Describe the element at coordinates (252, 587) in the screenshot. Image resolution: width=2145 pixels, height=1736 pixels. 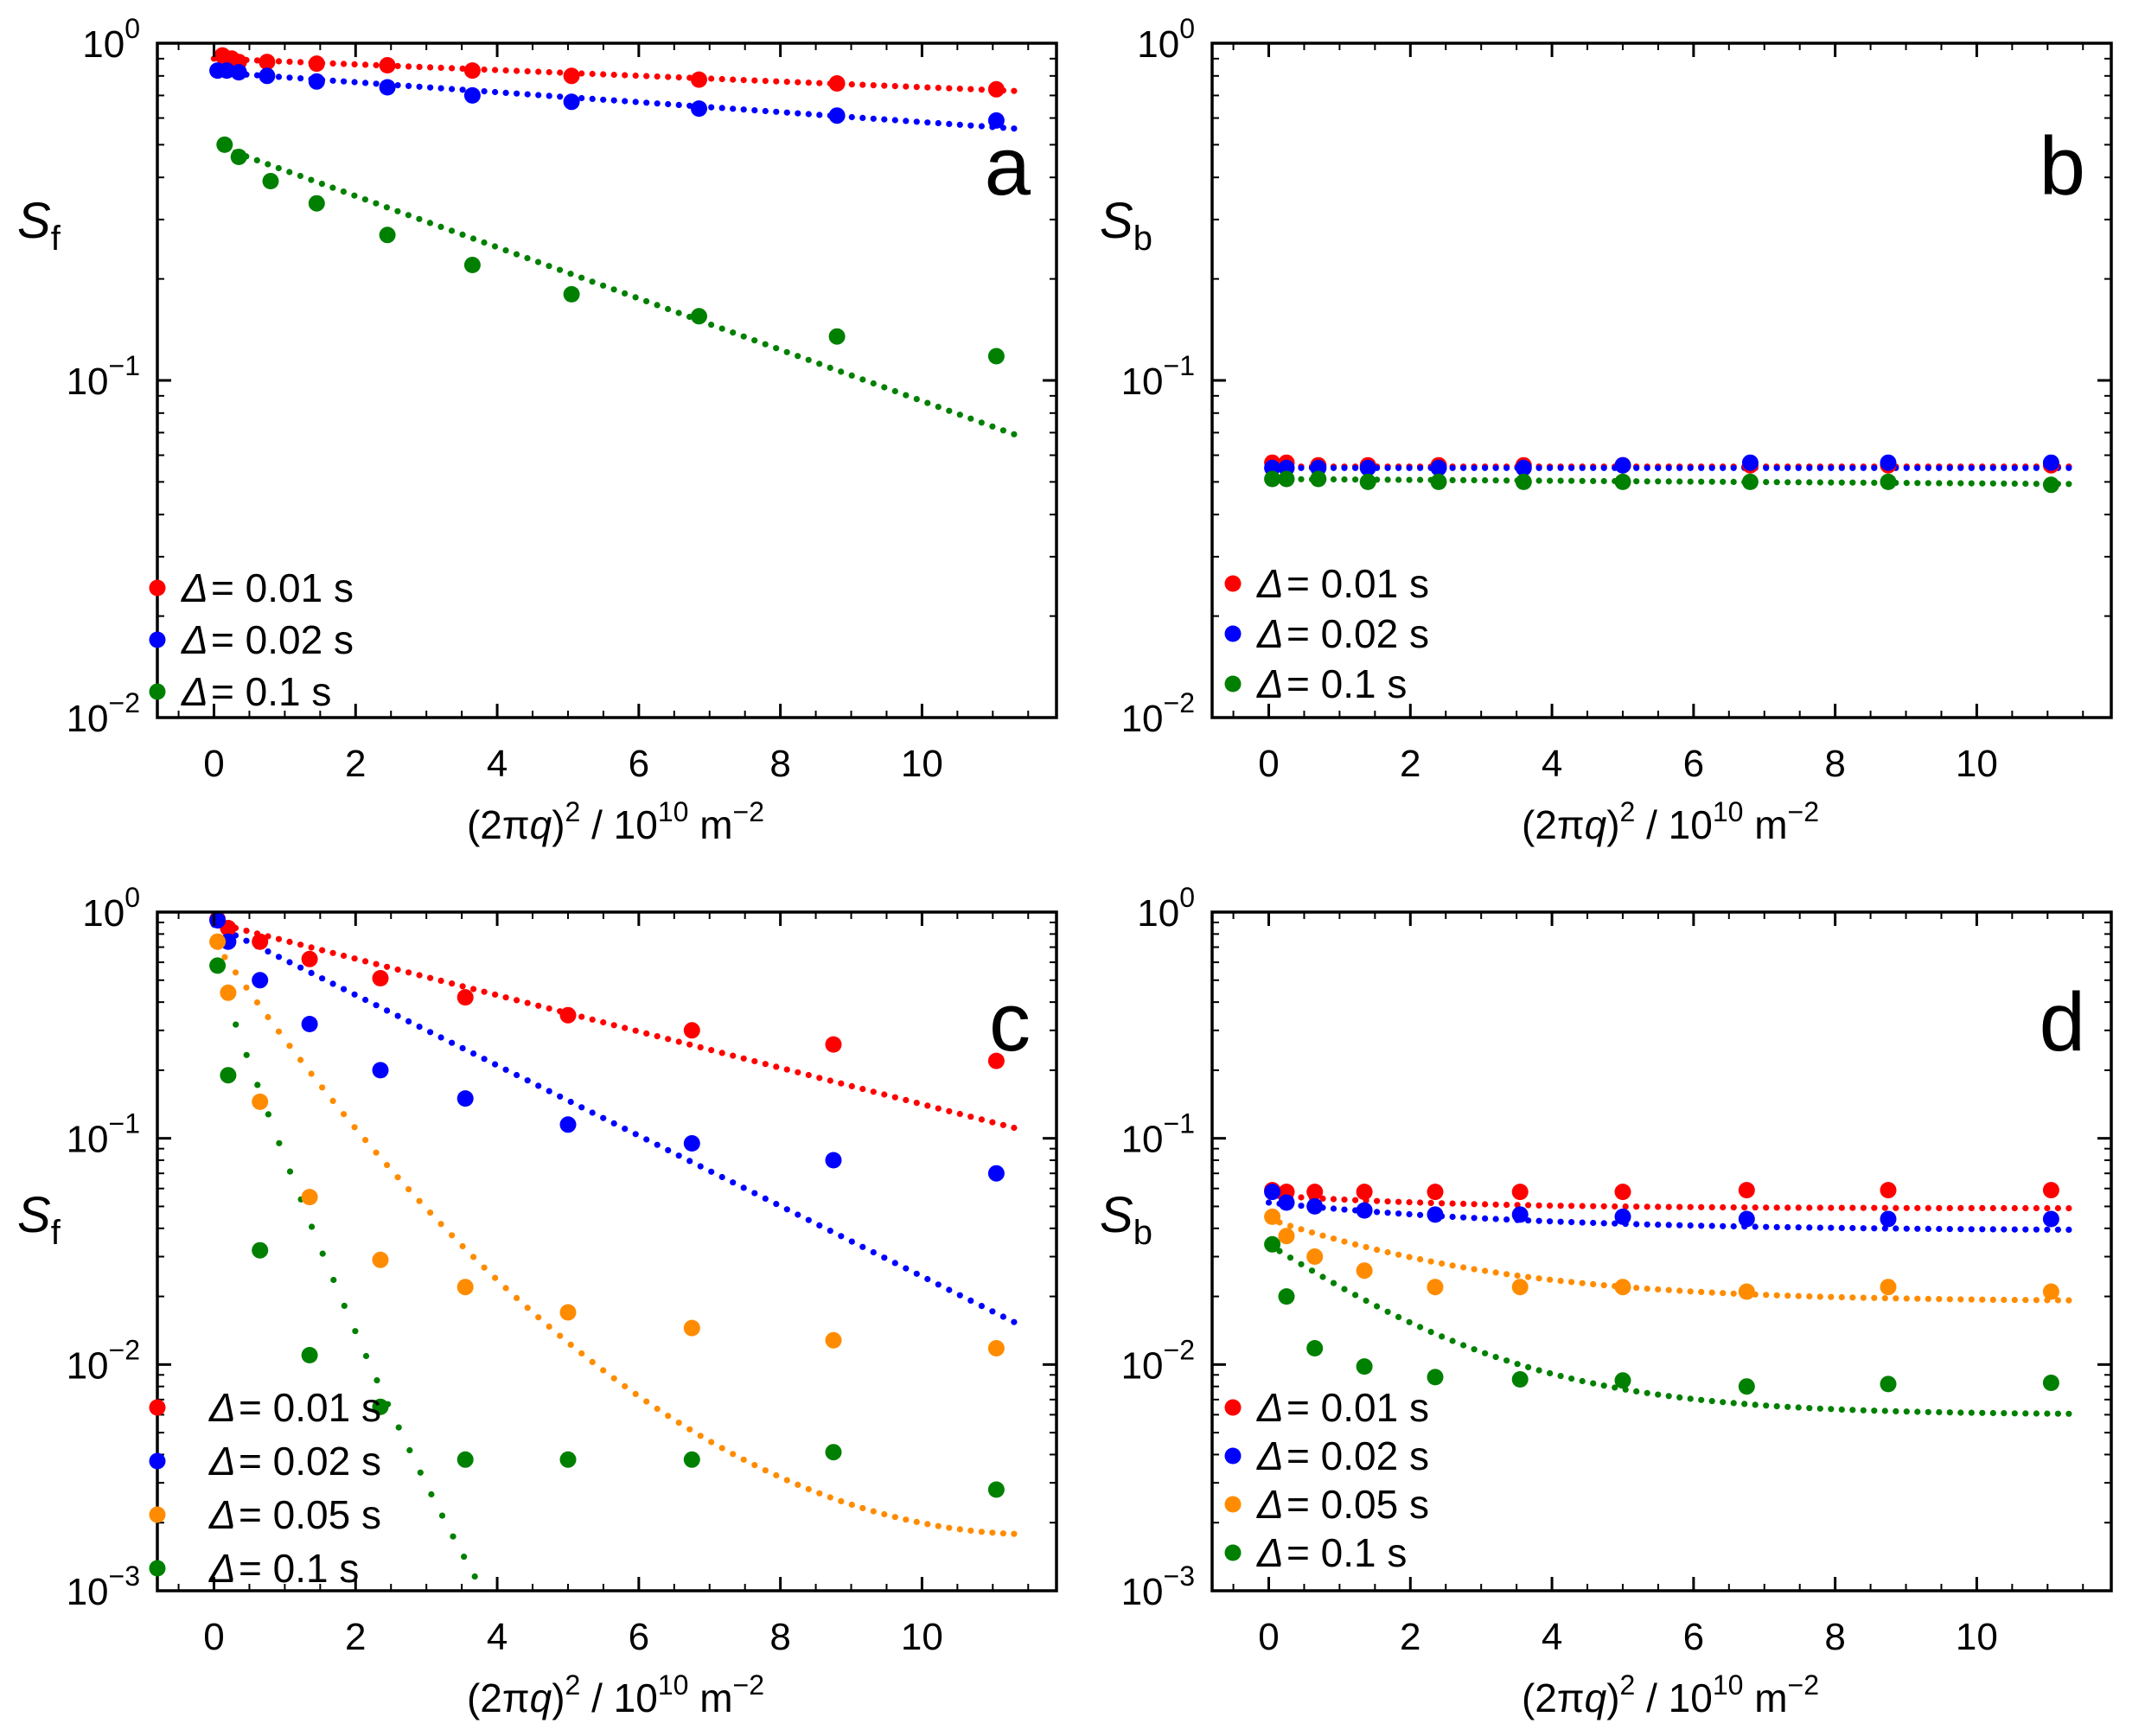
I see `legend-item: Δ = 0.01 s` at that location.